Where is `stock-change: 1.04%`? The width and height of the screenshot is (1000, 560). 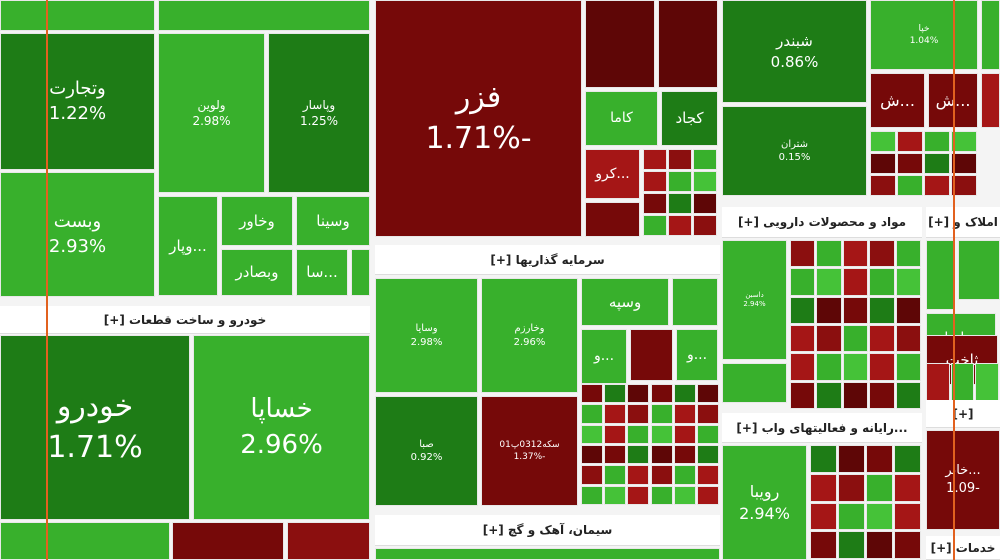
stock-change: 1.04% is located at coordinates (924, 41).